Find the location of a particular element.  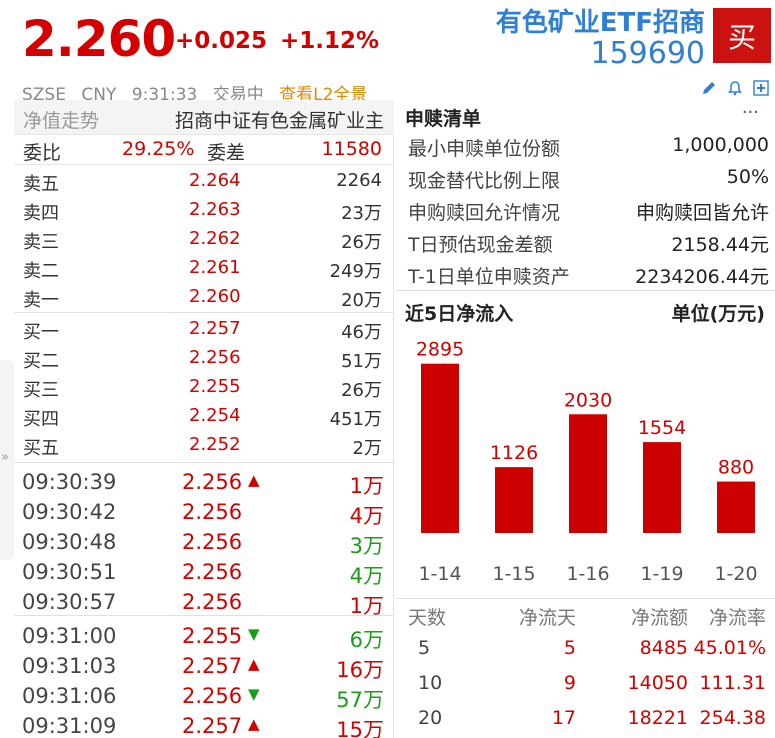

creation-value: 2234206.44元 is located at coordinates (702, 277).